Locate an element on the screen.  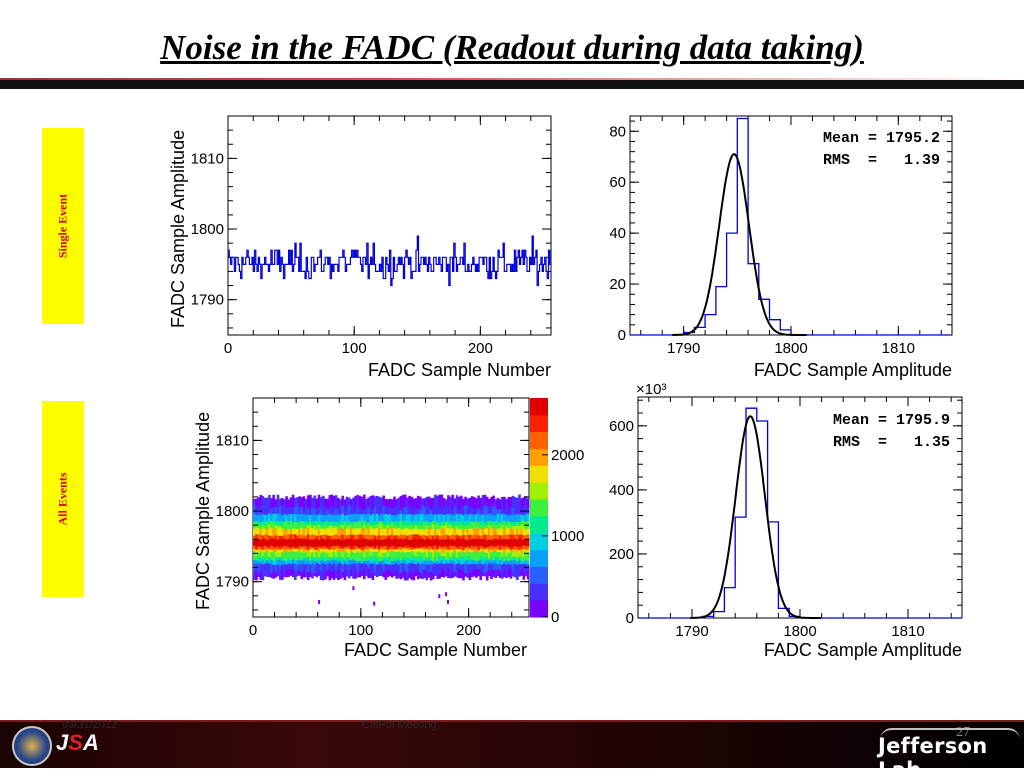
p1-xlabel: FADC Sample Number is located at coordinates (459, 370).